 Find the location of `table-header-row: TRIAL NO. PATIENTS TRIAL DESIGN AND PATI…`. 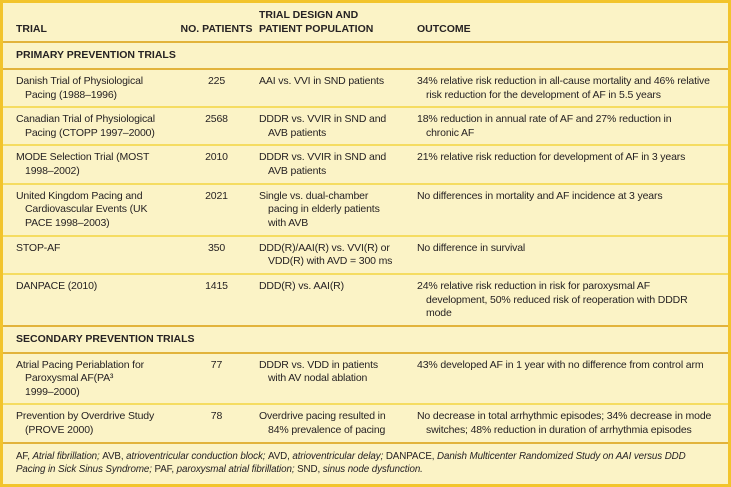

table-header-row: TRIAL NO. PATIENTS TRIAL DESIGN AND PATI… is located at coordinates (365, 23).